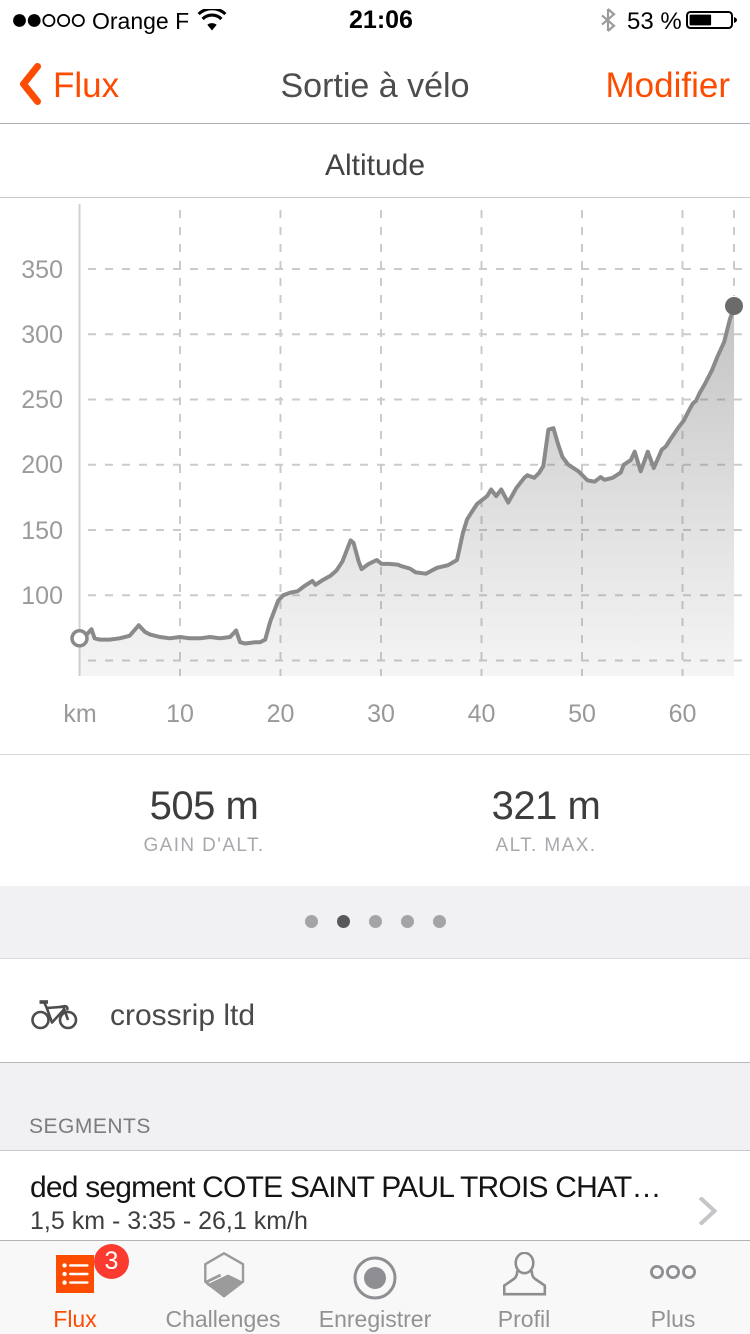  What do you see at coordinates (42, 596) in the screenshot?
I see `svg-text: 100` at bounding box center [42, 596].